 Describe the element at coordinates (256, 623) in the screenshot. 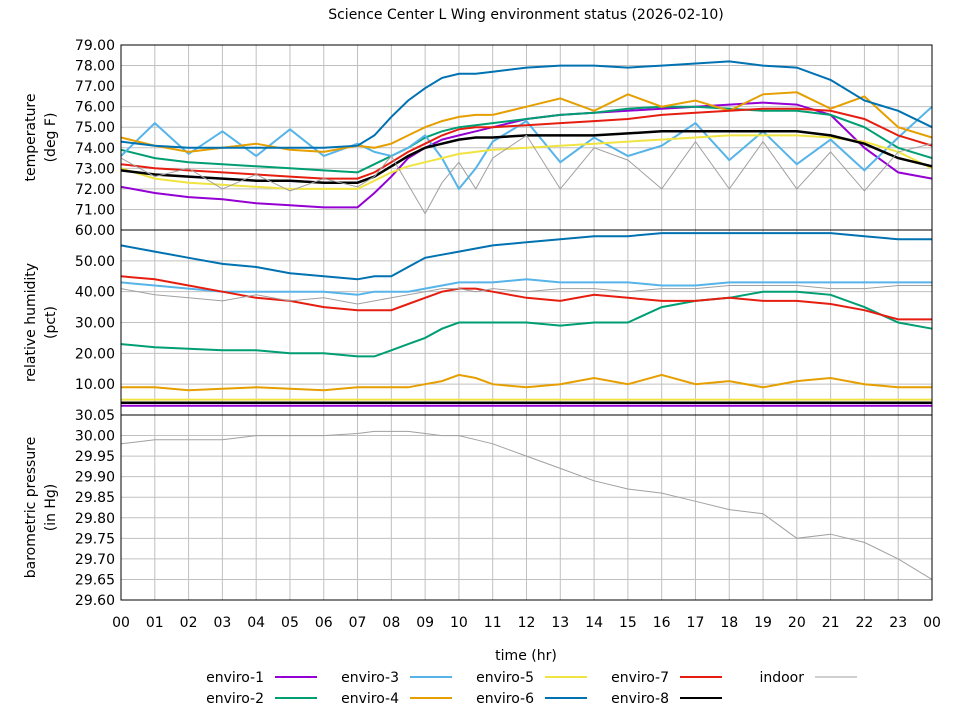

I see `x-tick-label: 04` at that location.